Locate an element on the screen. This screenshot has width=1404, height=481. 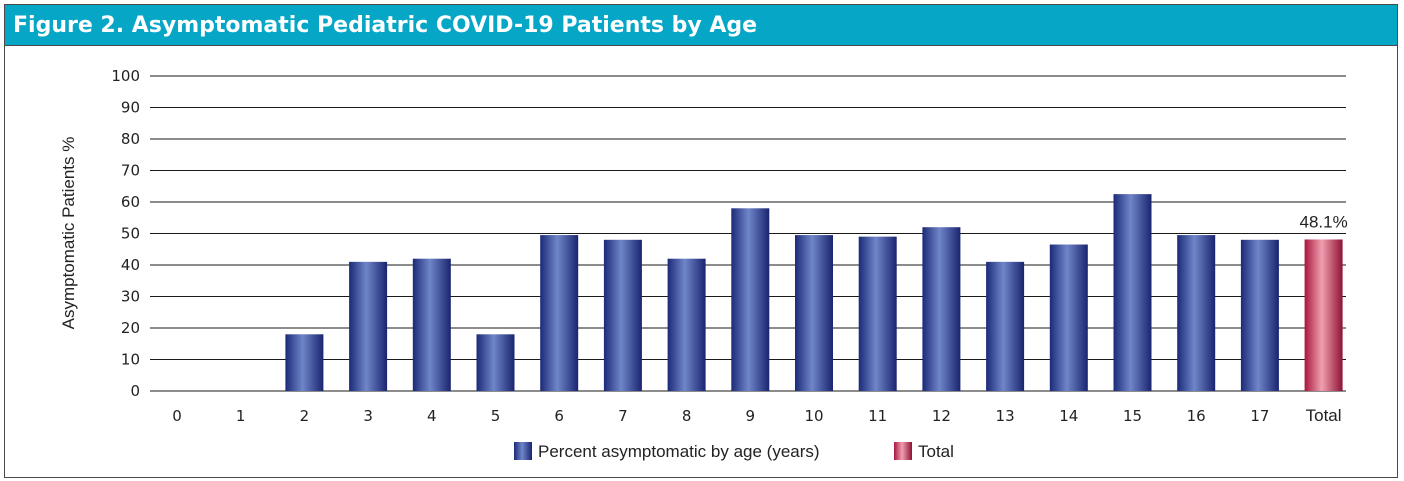
x-tick-label: 7 is located at coordinates (623, 416).